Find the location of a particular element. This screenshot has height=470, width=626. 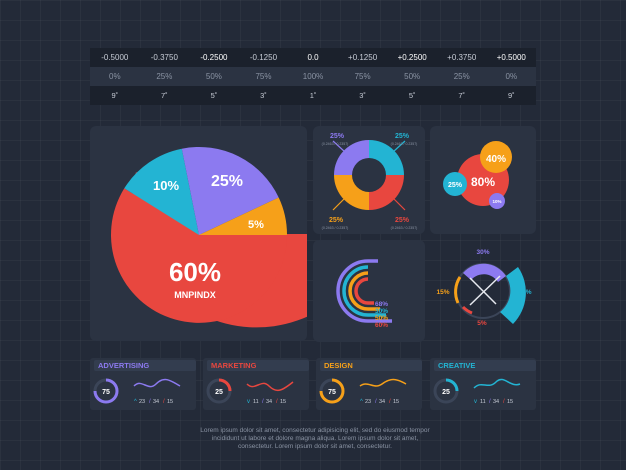

pie-label-60: 60% is located at coordinates (195, 272).